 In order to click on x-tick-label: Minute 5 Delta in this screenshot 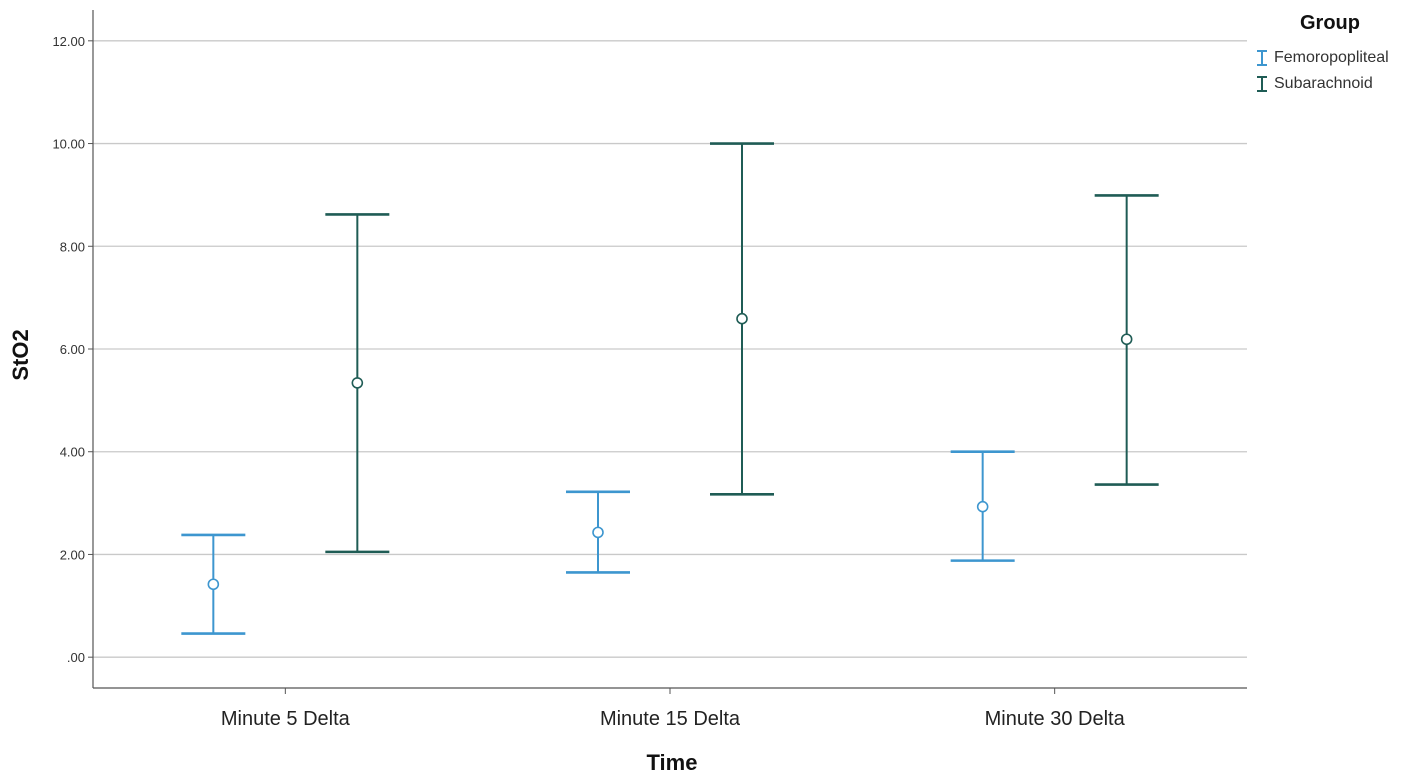, I will do `click(286, 719)`.